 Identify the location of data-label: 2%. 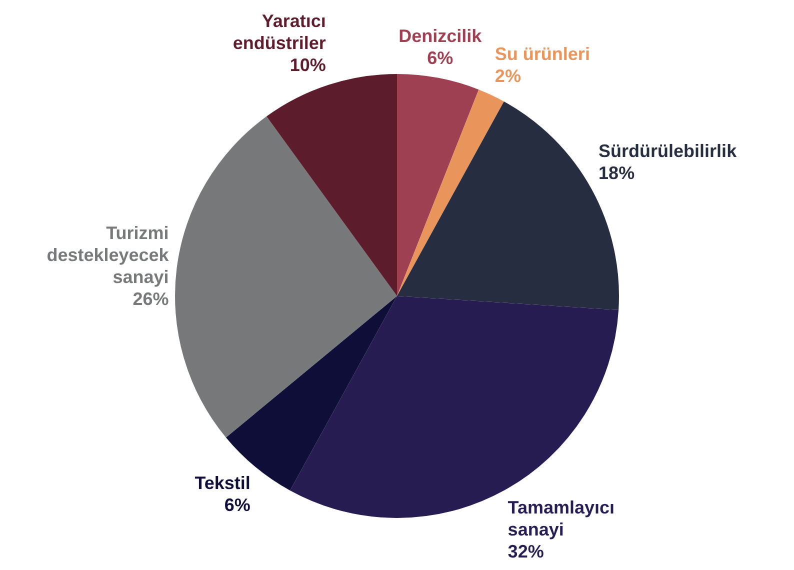
(507, 76).